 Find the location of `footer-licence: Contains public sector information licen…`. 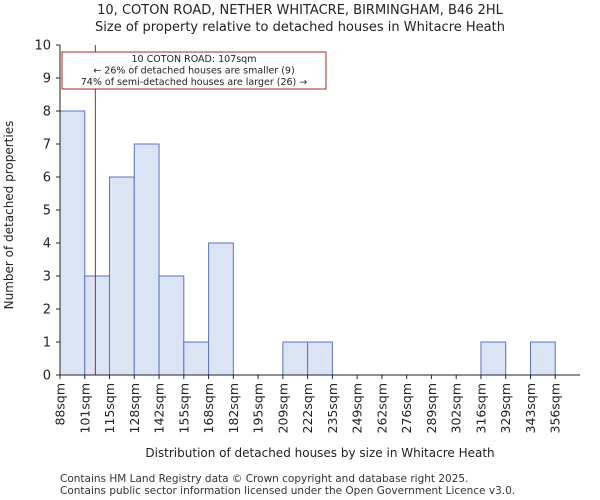

footer-licence: Contains public sector information licen… is located at coordinates (288, 491).